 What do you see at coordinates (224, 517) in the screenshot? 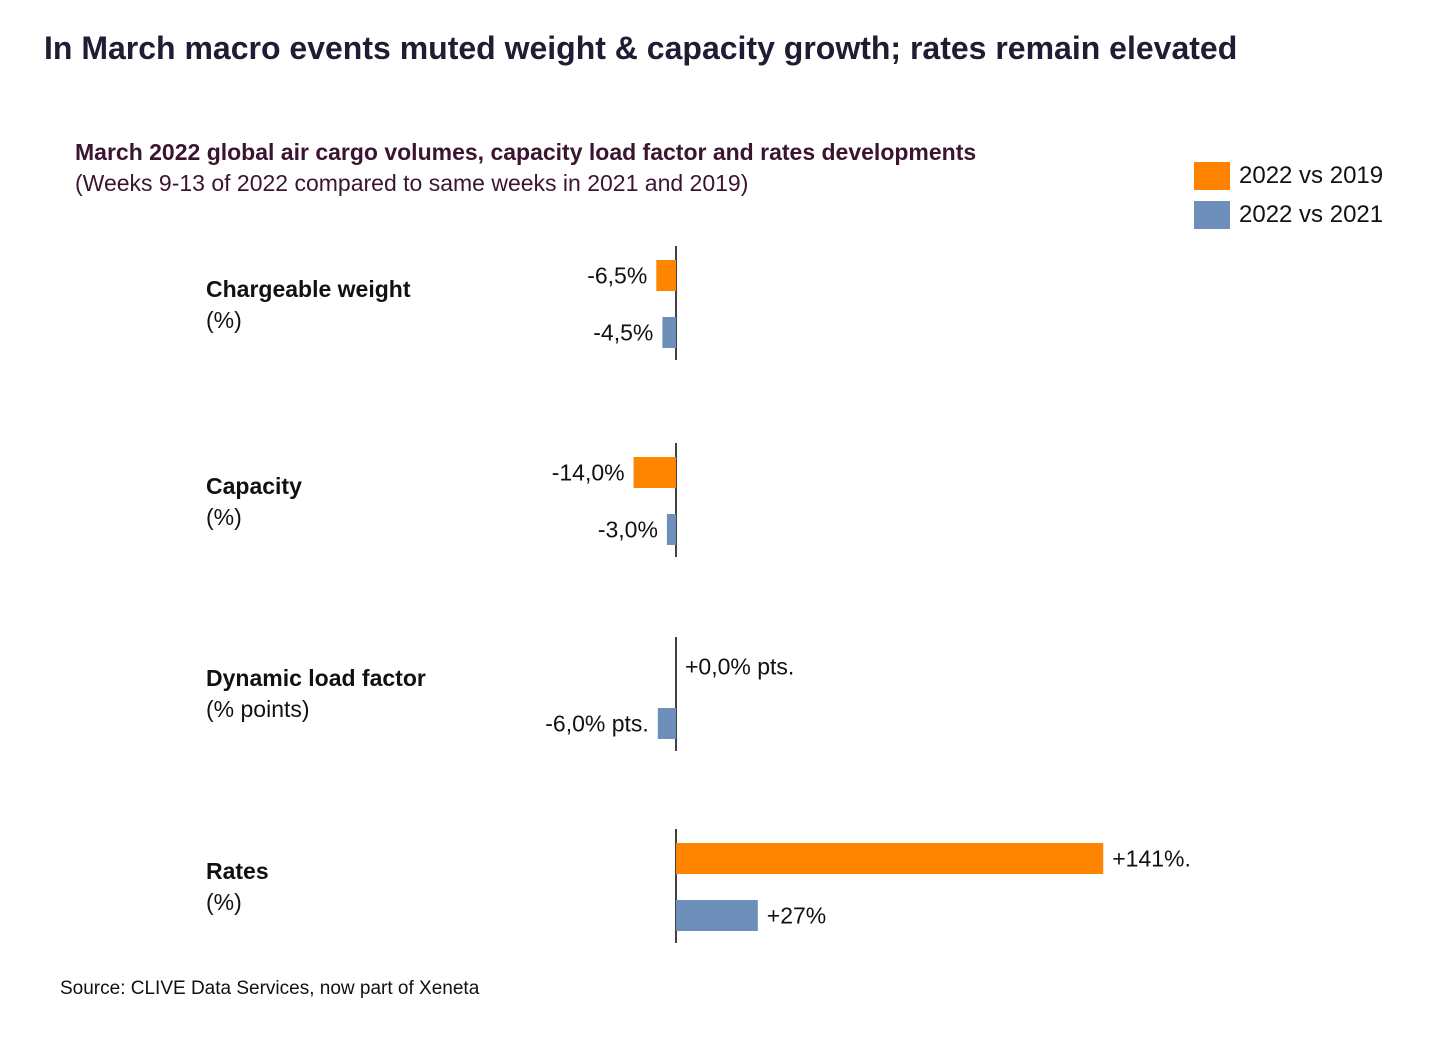
I see `category-unit-capacity: (%)` at bounding box center [224, 517].